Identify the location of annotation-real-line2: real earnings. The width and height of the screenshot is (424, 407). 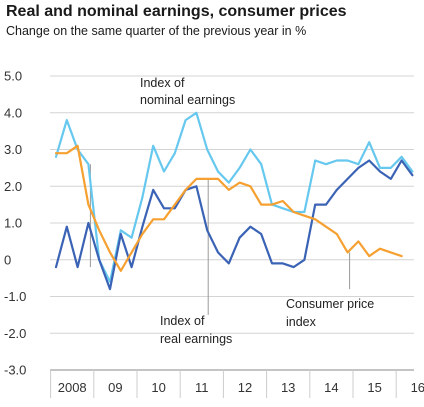
(196, 339).